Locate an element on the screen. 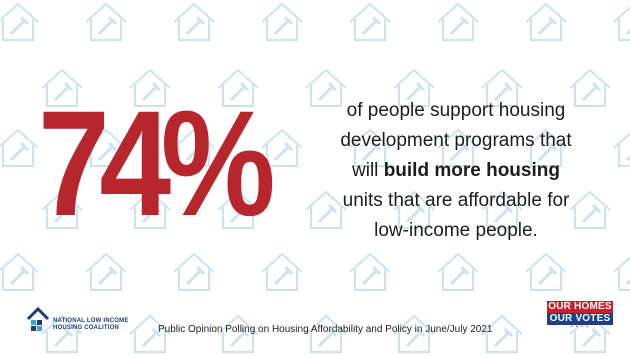 This screenshot has height=356, width=630. our-homes-our-votes-badge: OUR HOMES OUR VOTES • • • • is located at coordinates (580, 322).